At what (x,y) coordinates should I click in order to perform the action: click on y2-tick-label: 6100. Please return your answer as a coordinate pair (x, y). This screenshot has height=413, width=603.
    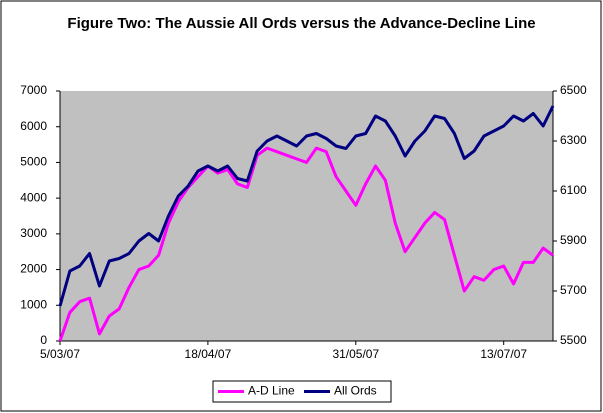
    Looking at the image, I should click on (573, 190).